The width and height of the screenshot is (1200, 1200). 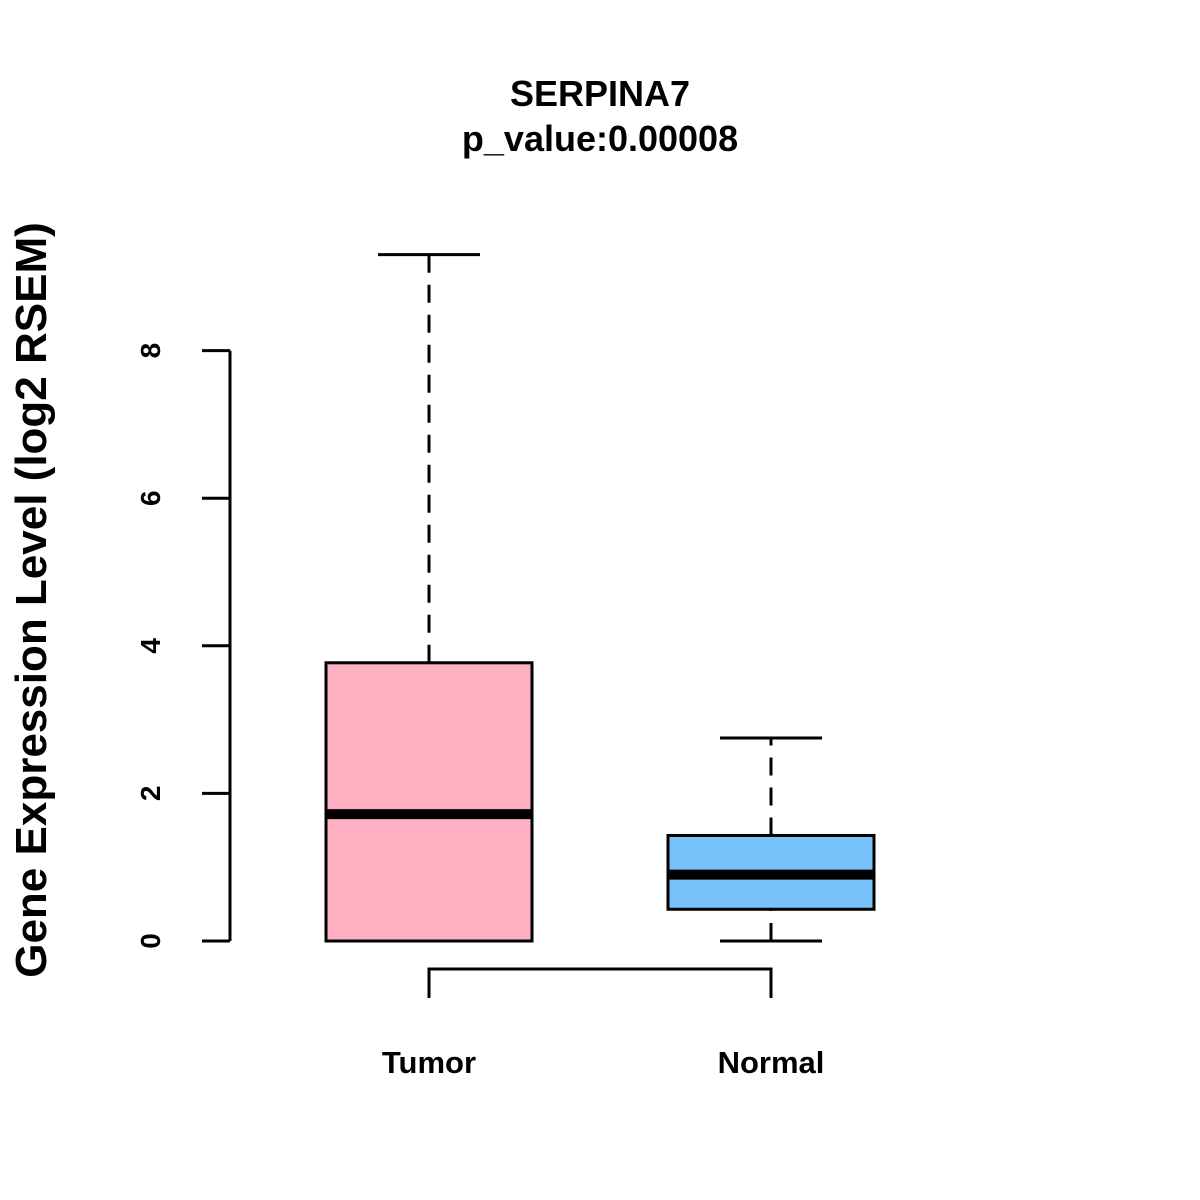 I want to click on y-tick-label-8: 8, so click(x=150, y=351).